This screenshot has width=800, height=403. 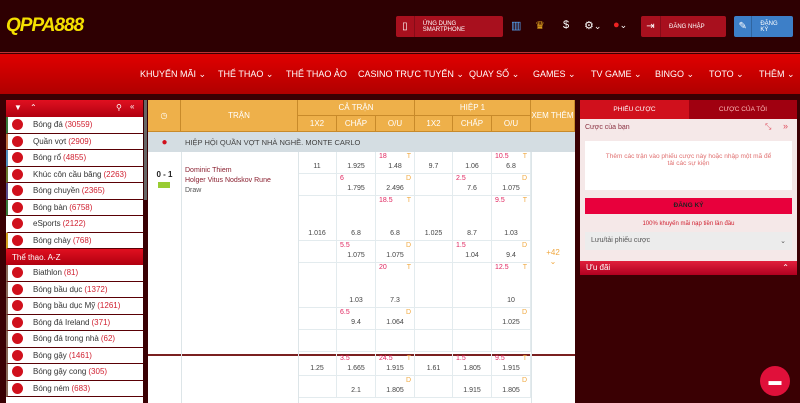 What do you see at coordinates (395, 163) in the screenshot?
I see `odds-cell: 18 T 1.48` at bounding box center [395, 163].